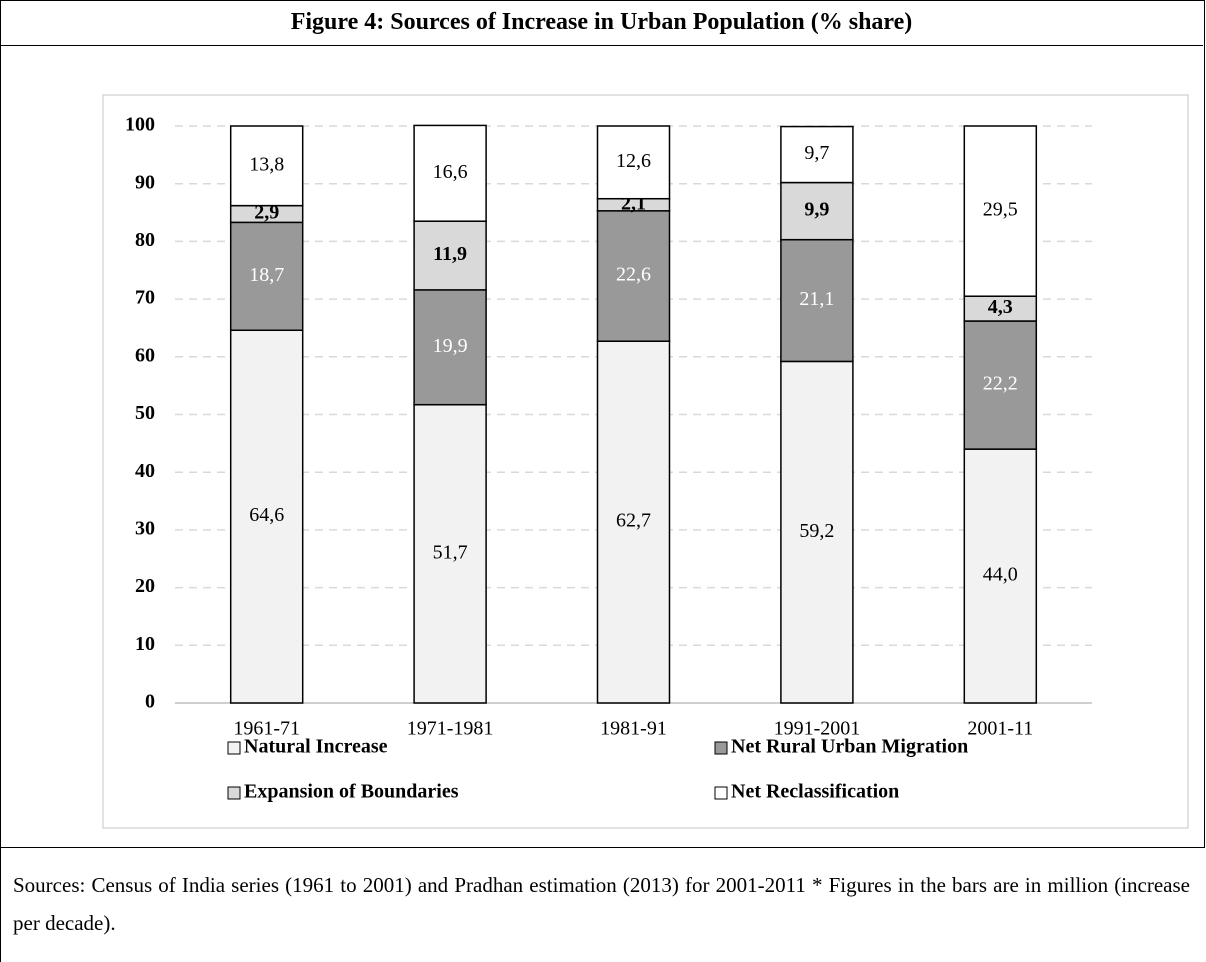 The width and height of the screenshot is (1206, 962). Describe the element at coordinates (815, 792) in the screenshot. I see `legend-label: Net Reclassification` at that location.